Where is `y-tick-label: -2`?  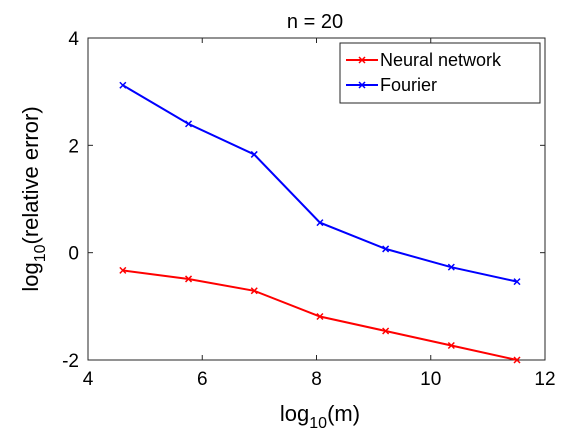
y-tick-label: -2 is located at coordinates (70, 361).